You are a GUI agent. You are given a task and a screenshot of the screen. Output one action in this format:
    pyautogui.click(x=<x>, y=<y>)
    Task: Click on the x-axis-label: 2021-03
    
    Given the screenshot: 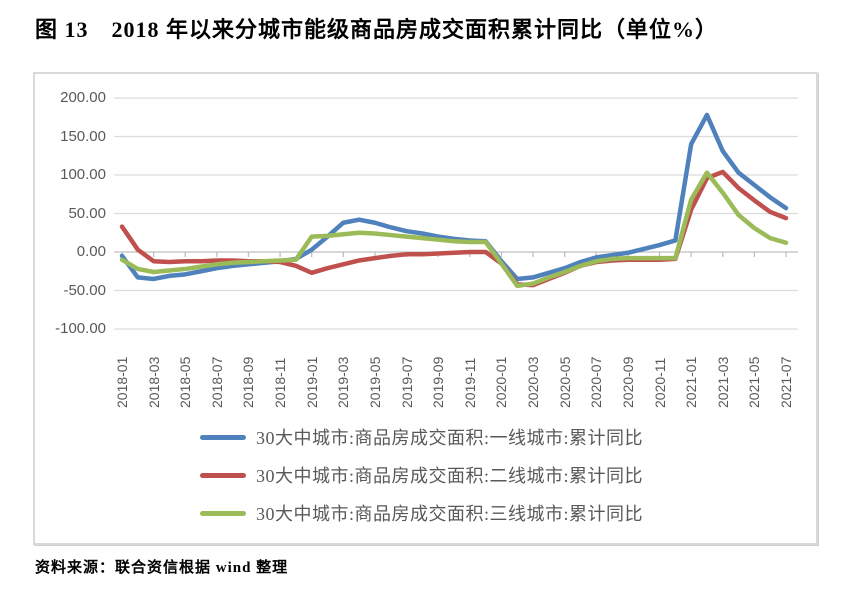 What is the action you would take?
    pyautogui.click(x=722, y=382)
    